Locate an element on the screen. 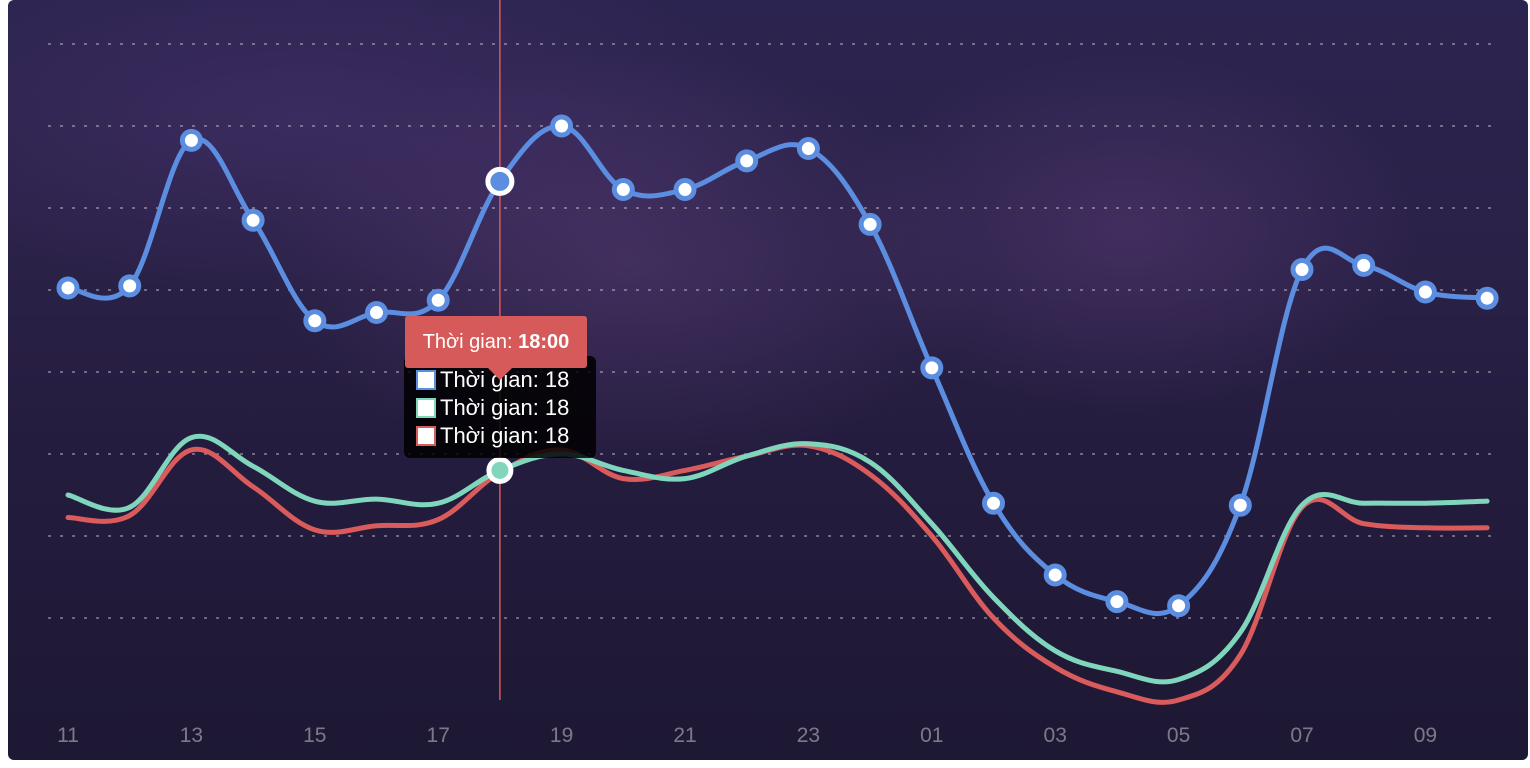  x-tick-label: 09 is located at coordinates (1425, 735).